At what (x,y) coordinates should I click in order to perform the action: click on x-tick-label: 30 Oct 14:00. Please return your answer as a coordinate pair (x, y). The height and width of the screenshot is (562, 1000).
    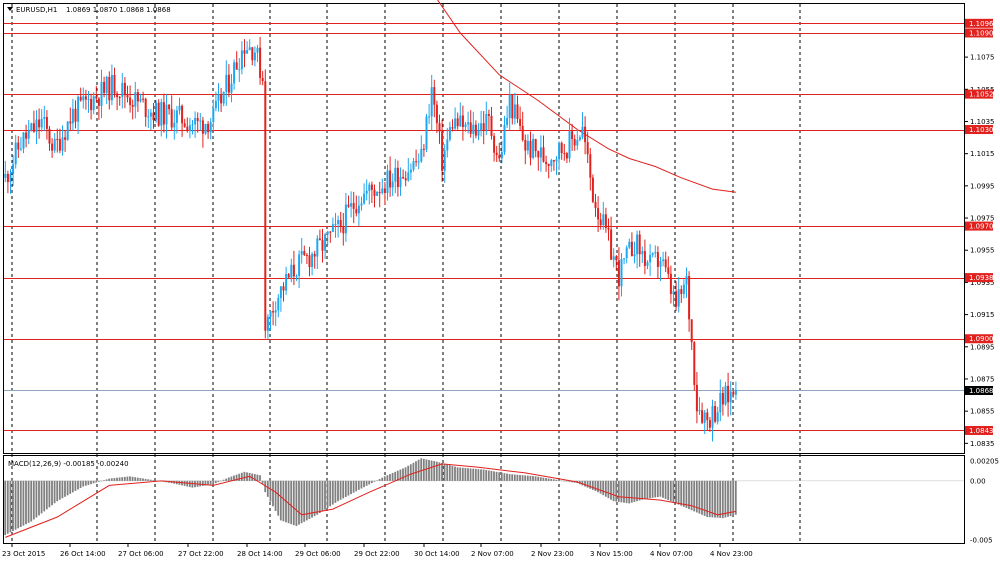
    Looking at the image, I should click on (437, 554).